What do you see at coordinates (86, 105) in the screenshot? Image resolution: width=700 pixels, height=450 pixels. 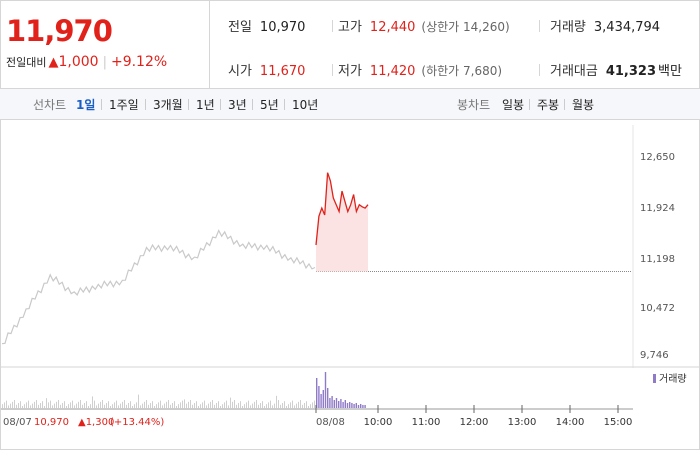 I see `period-1d-button: 1일` at bounding box center [86, 105].